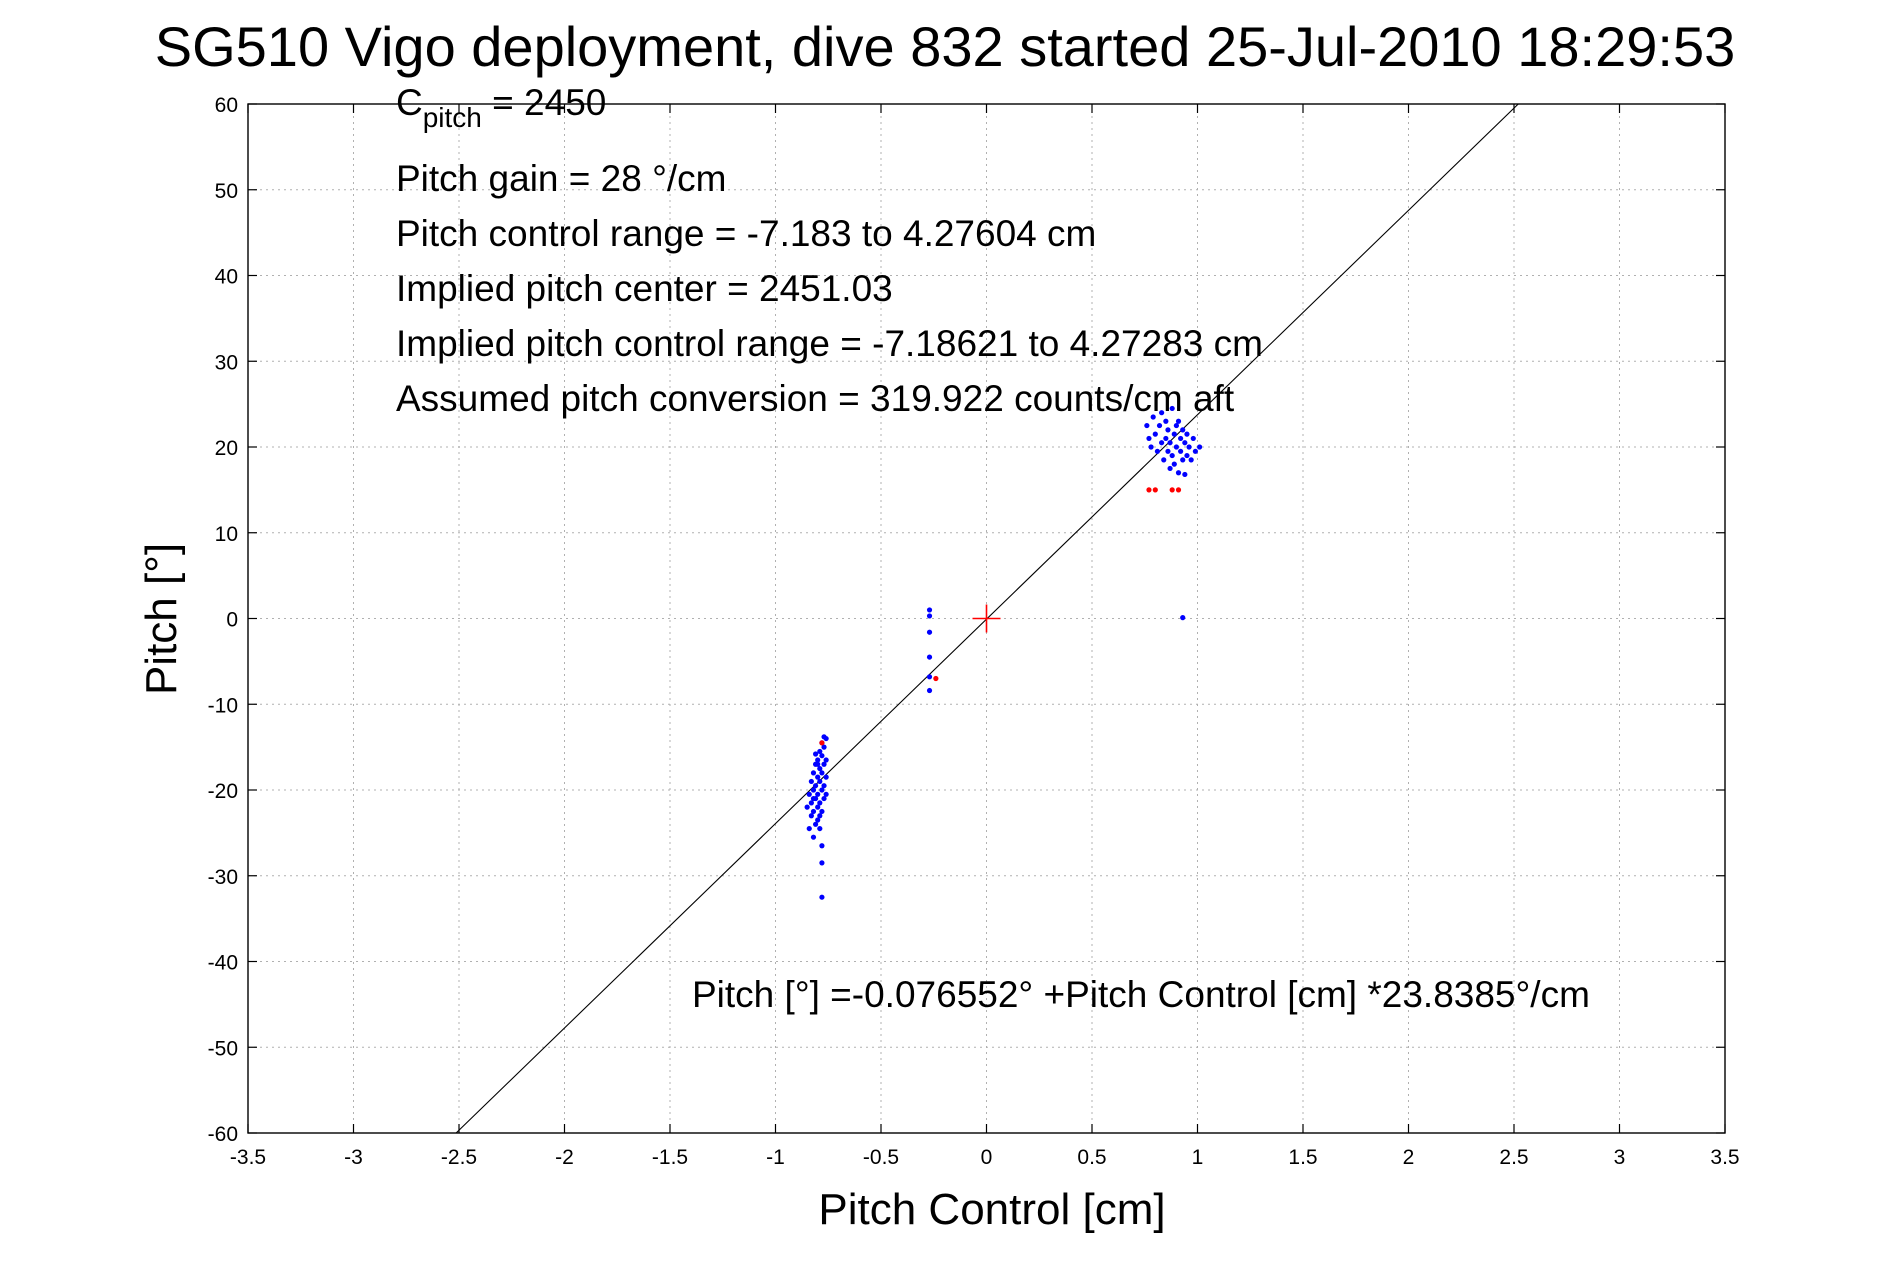  I want to click on y-tick-label: 30, so click(226, 362).